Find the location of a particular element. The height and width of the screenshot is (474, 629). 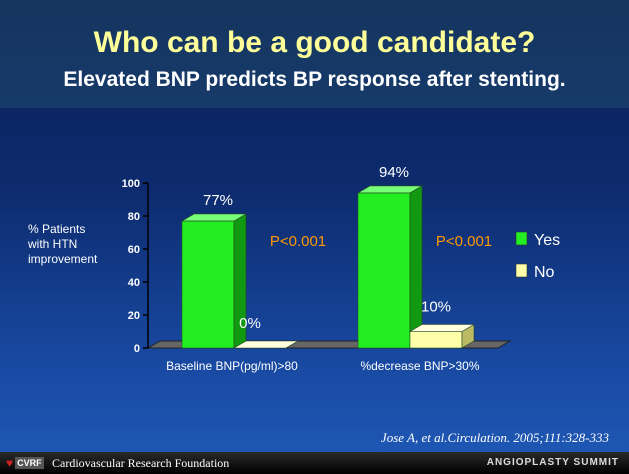

data-label: 0% is located at coordinates (250, 323).